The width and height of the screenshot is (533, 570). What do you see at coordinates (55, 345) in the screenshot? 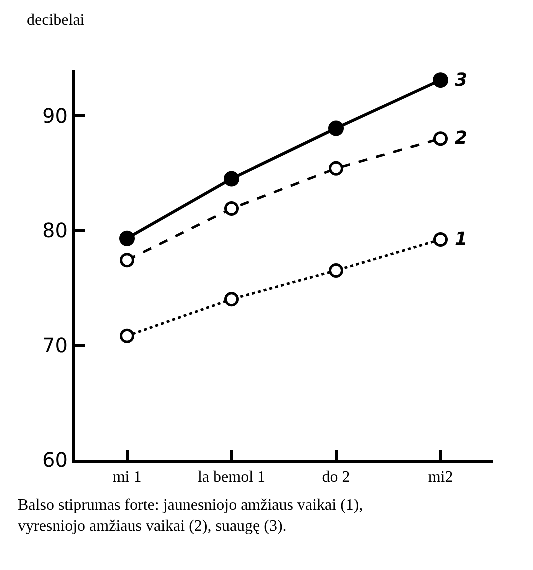
I see `y-tick-label: 70` at bounding box center [55, 345].